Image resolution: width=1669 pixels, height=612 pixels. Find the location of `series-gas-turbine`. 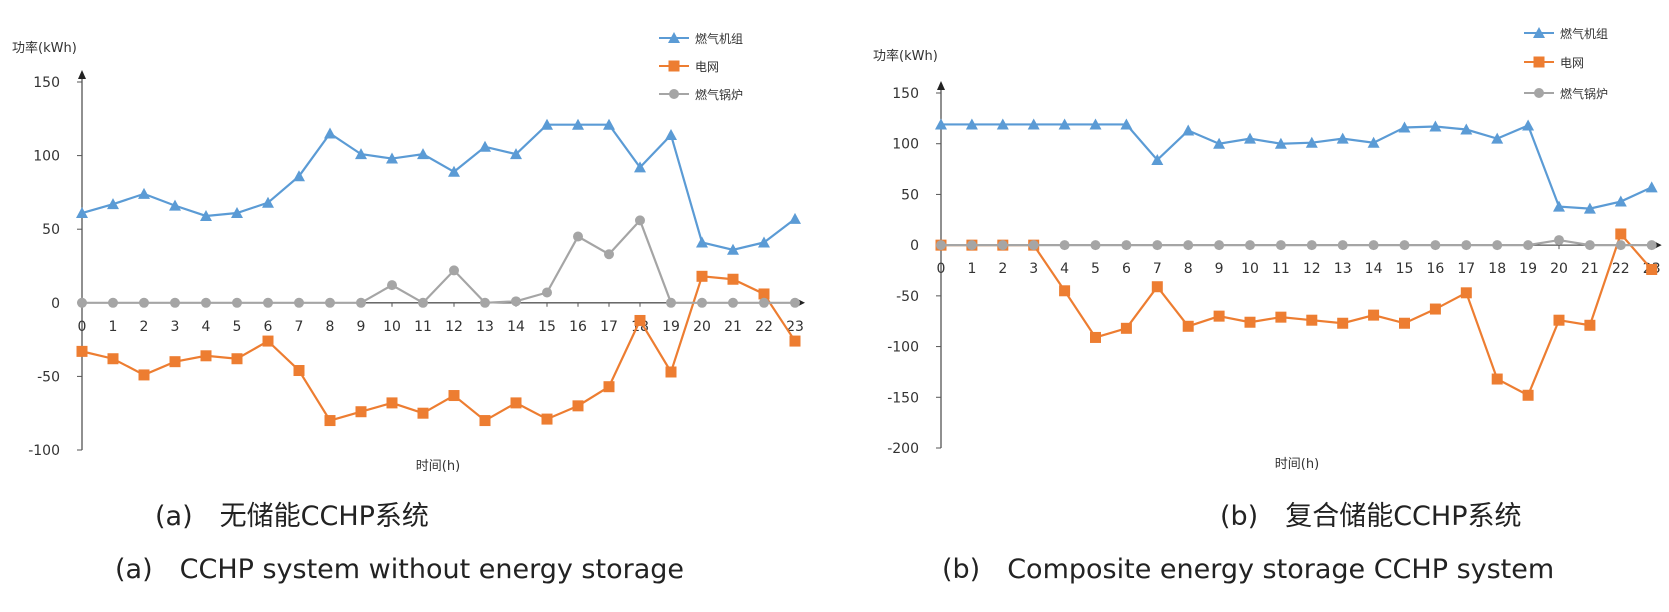

series-gas-turbine is located at coordinates (1296, 166).